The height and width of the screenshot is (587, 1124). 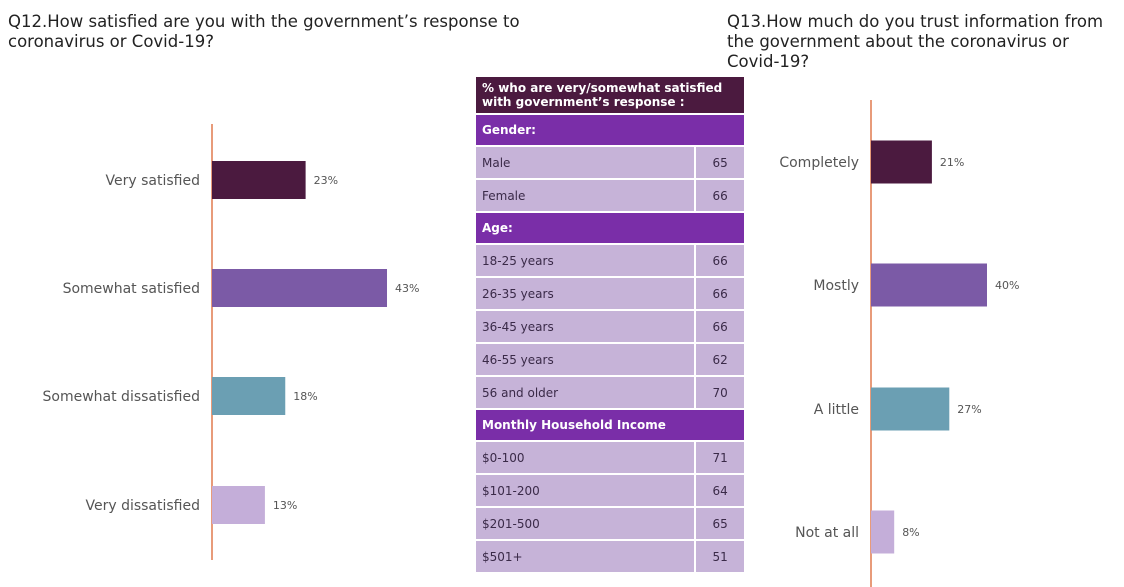 I want to click on table-row: 18-25 years 66, so click(x=610, y=260).